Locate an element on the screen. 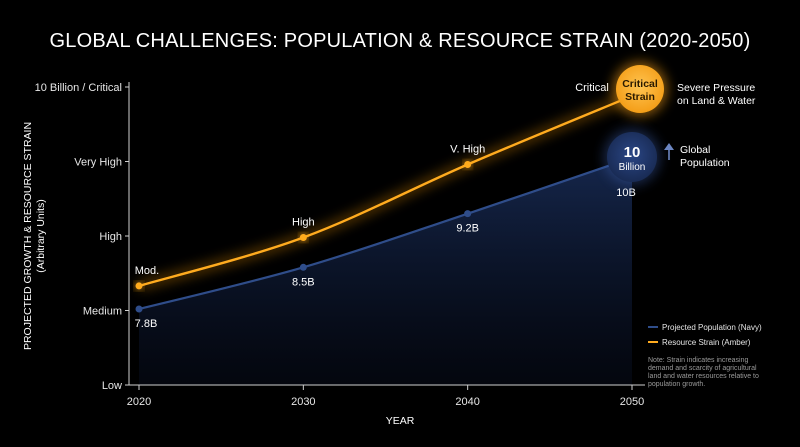 The image size is (800, 447). x-tick-label: 2030 is located at coordinates (303, 402).